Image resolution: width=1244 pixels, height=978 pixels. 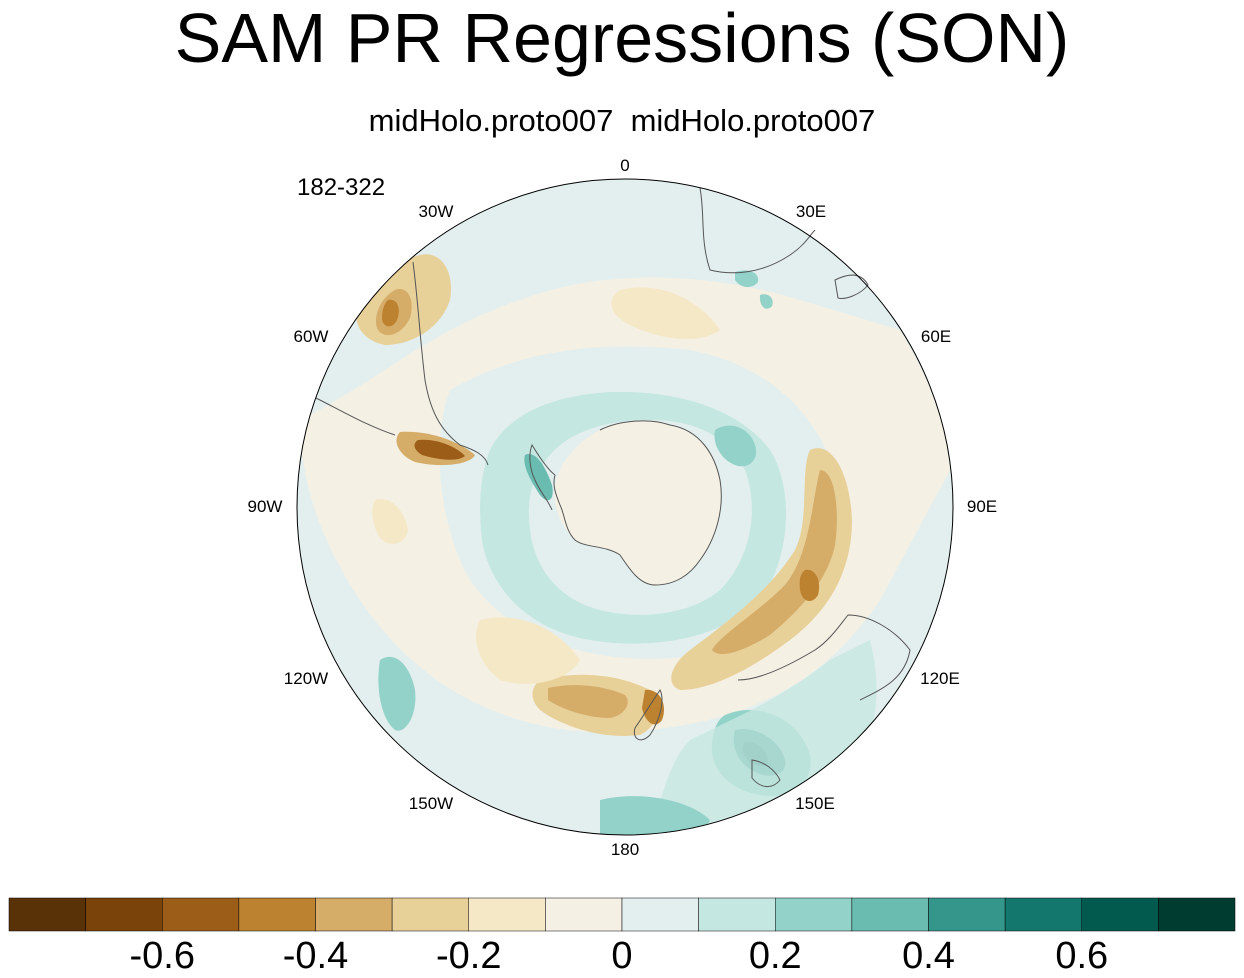 I want to click on colorbar-tick-label: -0.6, so click(x=162, y=956).